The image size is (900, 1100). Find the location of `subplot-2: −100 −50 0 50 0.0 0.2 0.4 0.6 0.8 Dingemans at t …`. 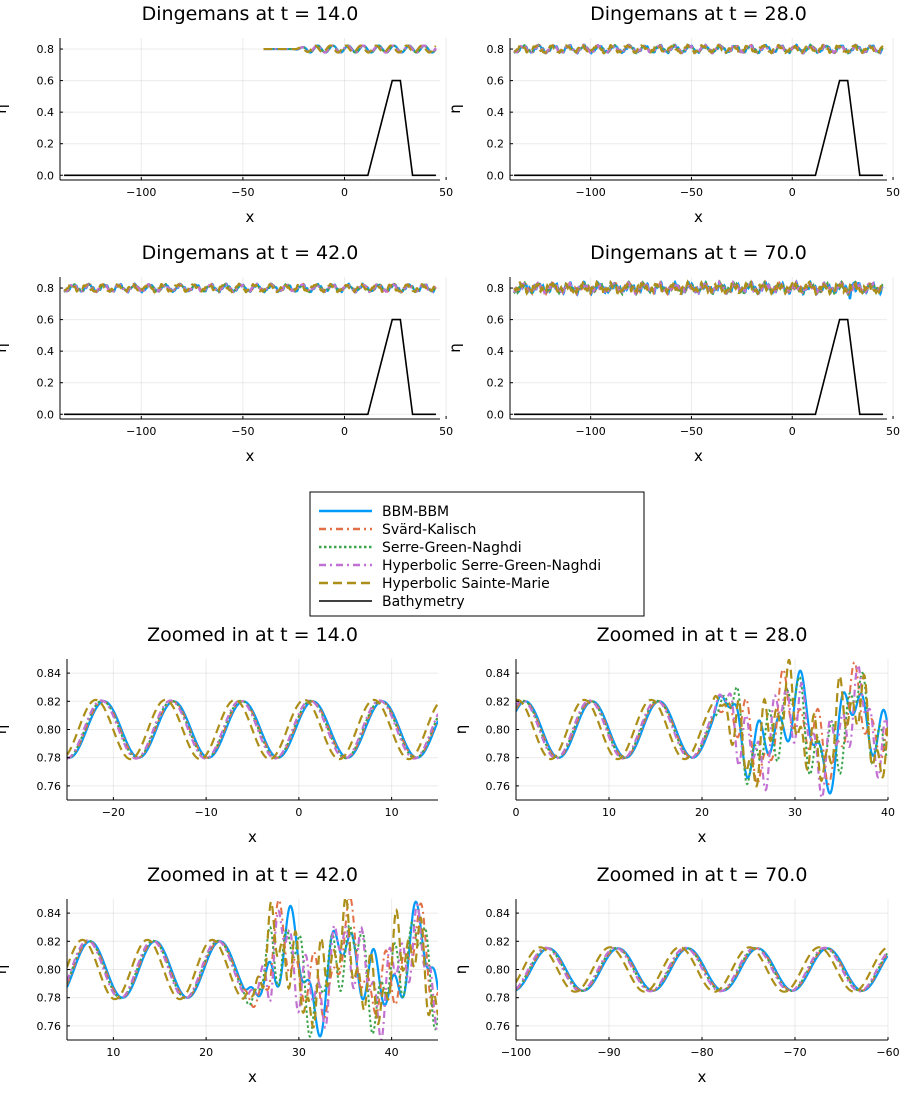

subplot-2: −100 −50 0 50 0.0 0.2 0.4 0.6 0.8 Dingemans at t … is located at coordinates (673, 114).